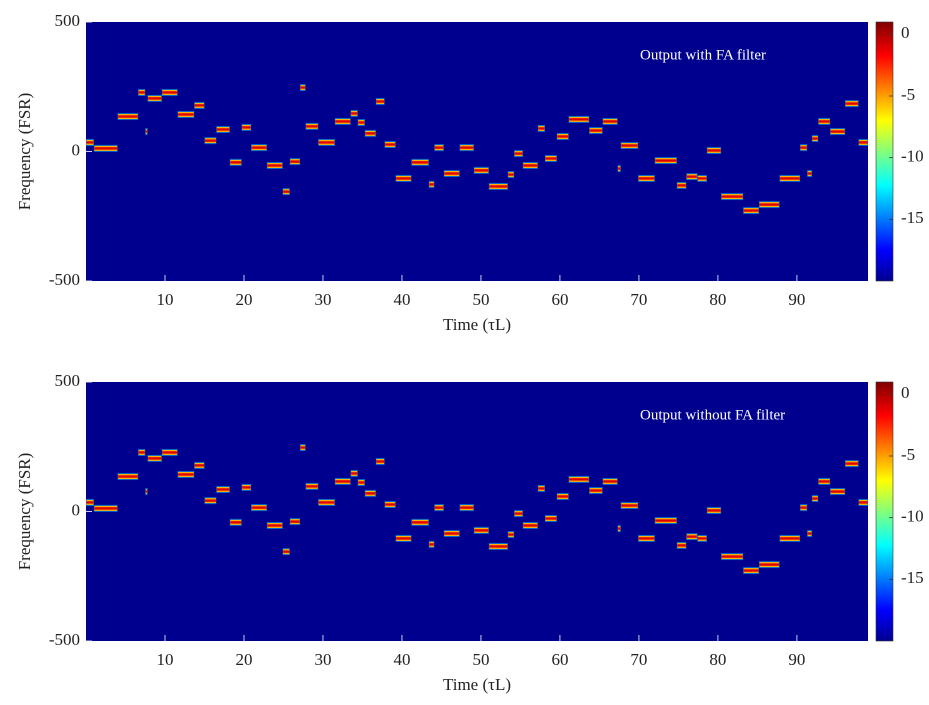  Describe the element at coordinates (908, 454) in the screenshot. I see `colorbar-tick-label: -5` at that location.